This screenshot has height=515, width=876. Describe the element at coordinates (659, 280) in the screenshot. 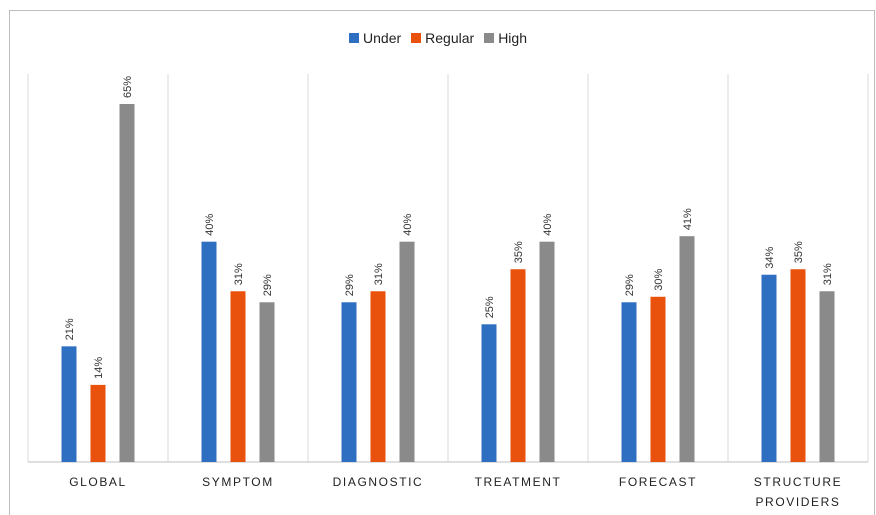

I see `data-label: 30%` at that location.